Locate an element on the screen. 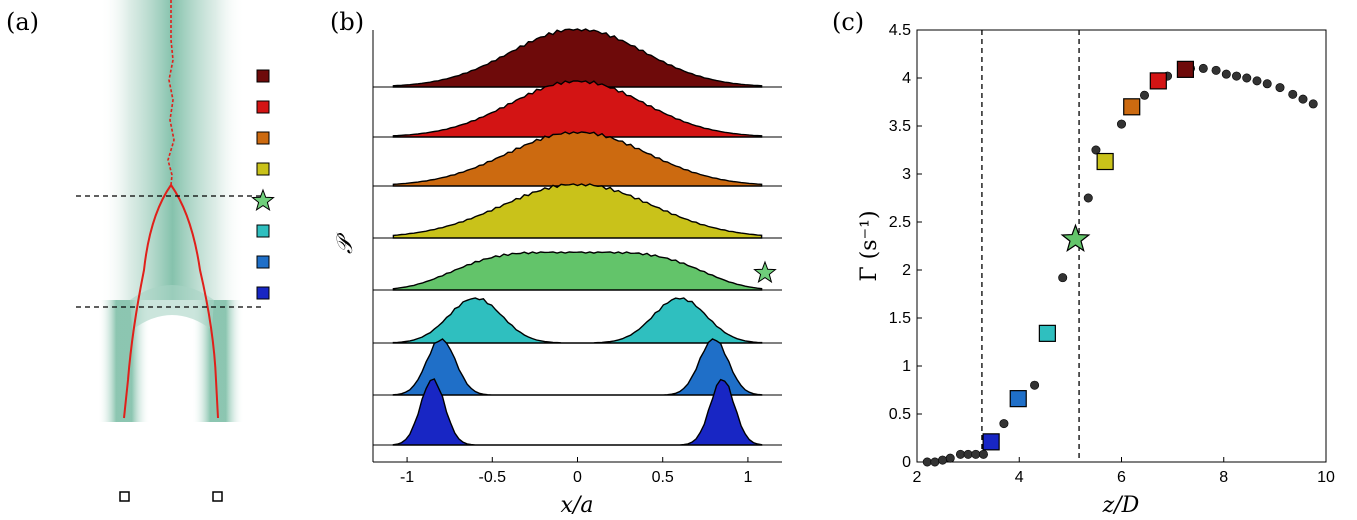 The image size is (1357, 520). profile-star-marker is located at coordinates (765, 272).